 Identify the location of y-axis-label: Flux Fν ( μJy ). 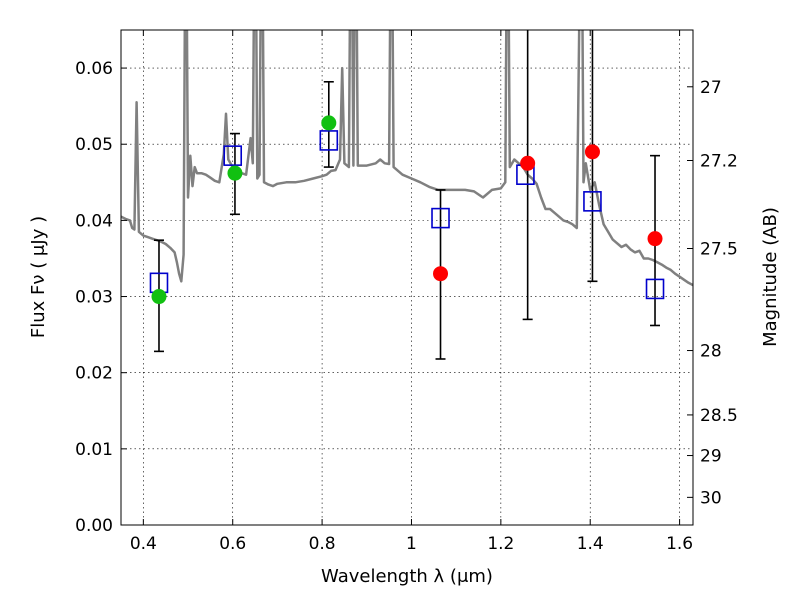
(38, 277).